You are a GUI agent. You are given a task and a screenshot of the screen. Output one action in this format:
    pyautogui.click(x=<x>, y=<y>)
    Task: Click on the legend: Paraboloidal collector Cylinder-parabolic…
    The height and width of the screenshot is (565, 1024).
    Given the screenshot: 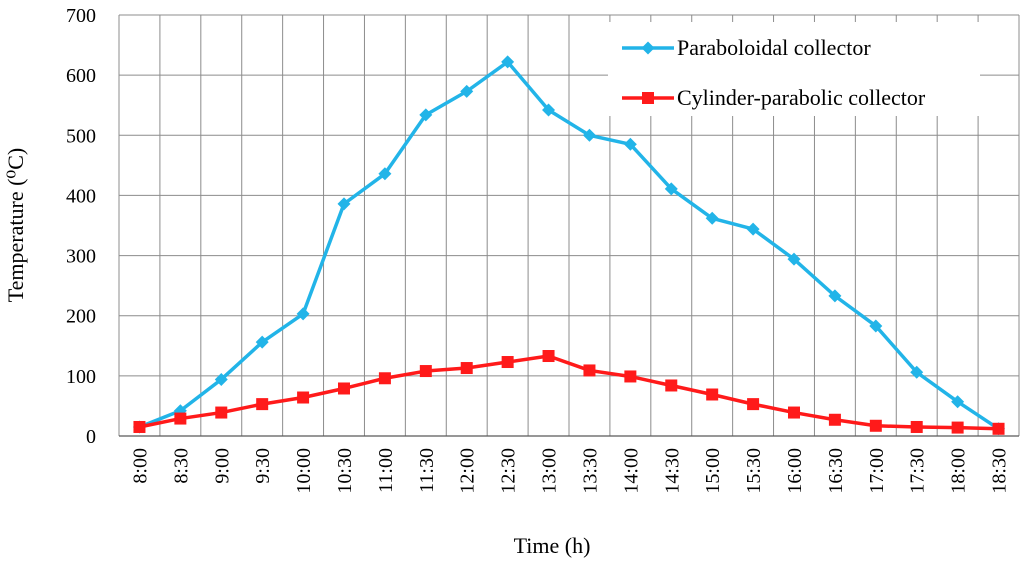 What is the action you would take?
    pyautogui.click(x=794, y=69)
    